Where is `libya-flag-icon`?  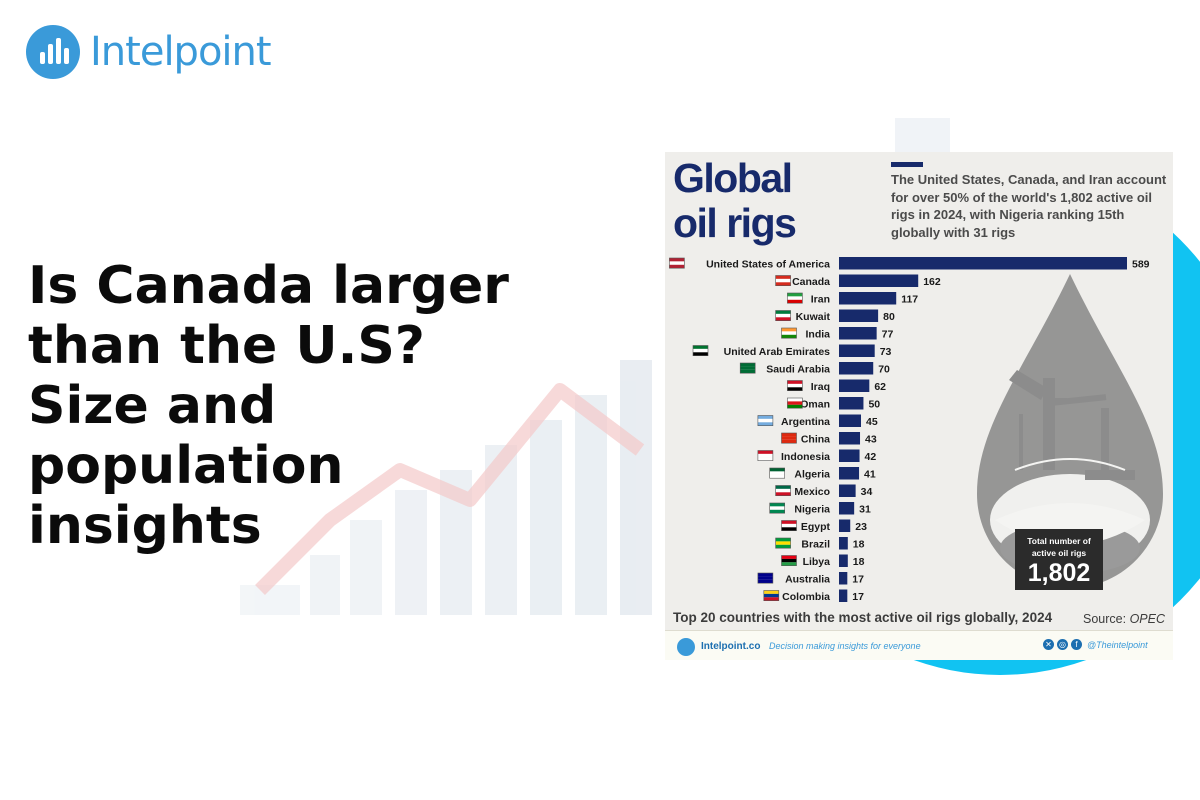 libya-flag-icon is located at coordinates (789, 560).